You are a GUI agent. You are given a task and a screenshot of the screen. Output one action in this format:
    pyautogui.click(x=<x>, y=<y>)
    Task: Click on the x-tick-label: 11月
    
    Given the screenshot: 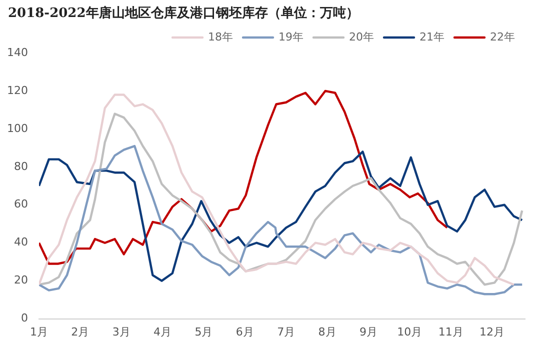 What is the action you would take?
    pyautogui.click(x=451, y=331)
    